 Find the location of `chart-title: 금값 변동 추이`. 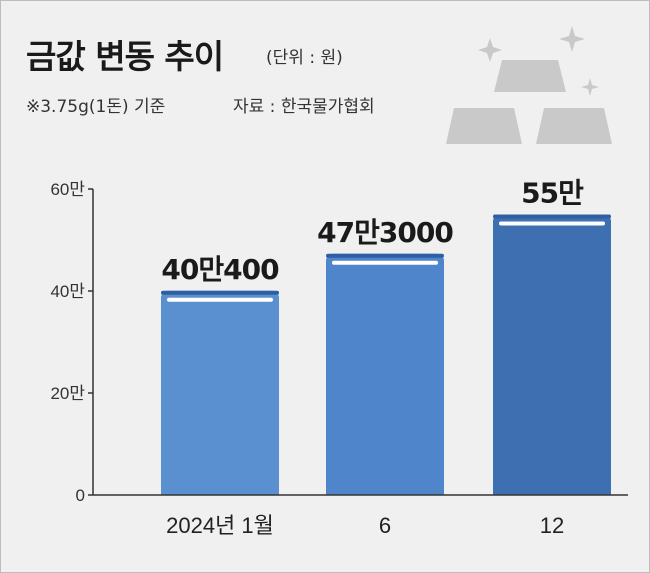

chart-title: 금값 변동 추이 is located at coordinates (125, 56).